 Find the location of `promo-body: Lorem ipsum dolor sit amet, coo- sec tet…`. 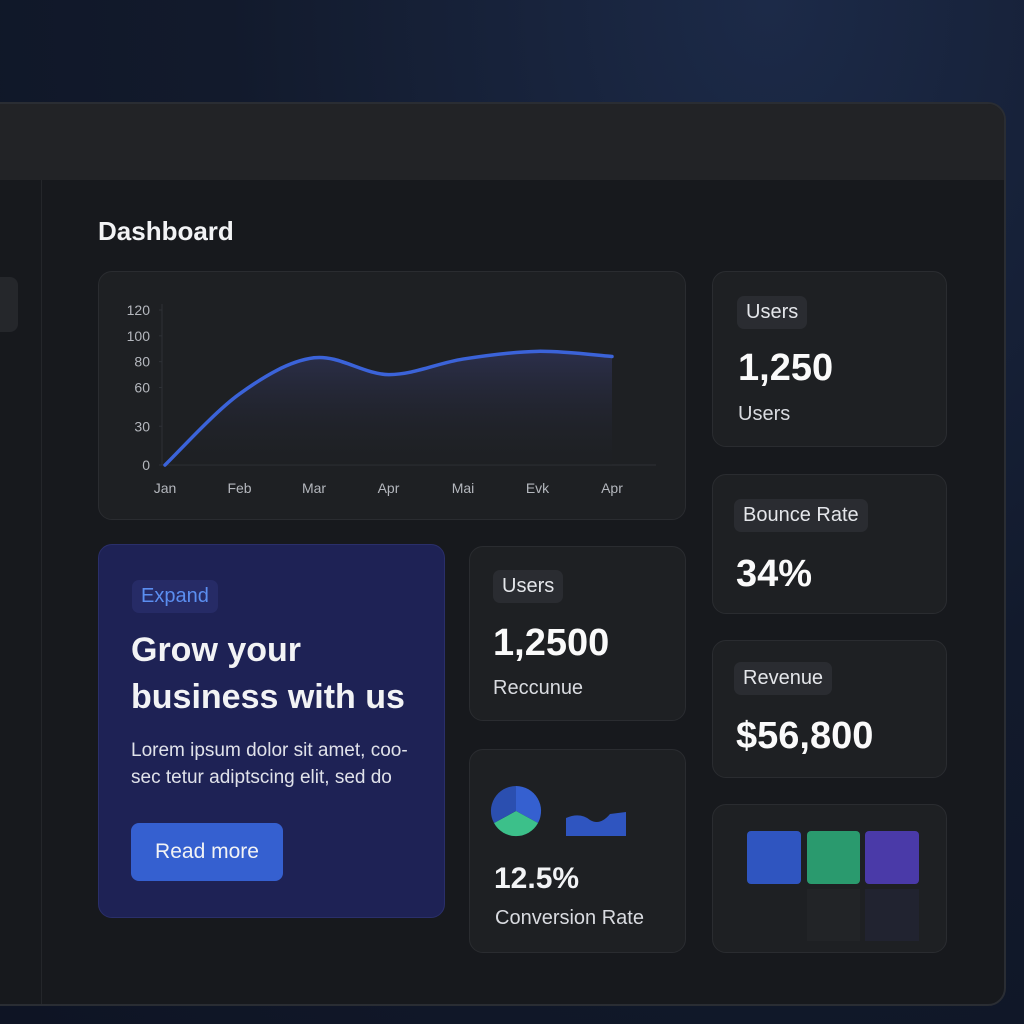

promo-body: Lorem ipsum dolor sit amet, coo- sec tet… is located at coordinates (269, 764).